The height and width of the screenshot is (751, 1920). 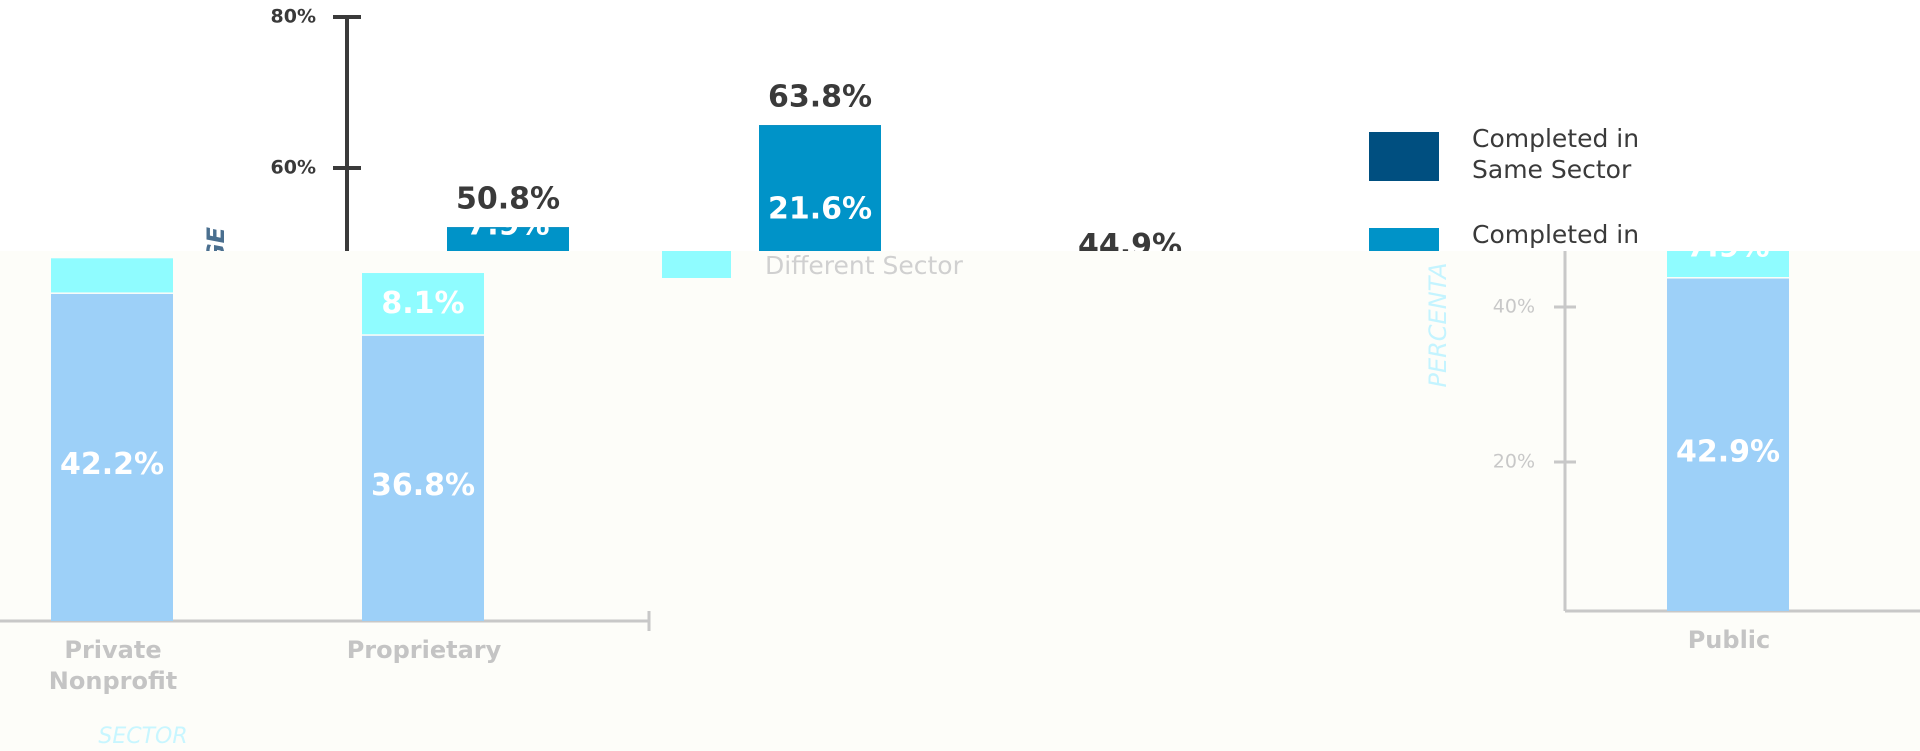 What do you see at coordinates (1514, 462) in the screenshot?
I see `y-tick-label: 20%` at bounding box center [1514, 462].